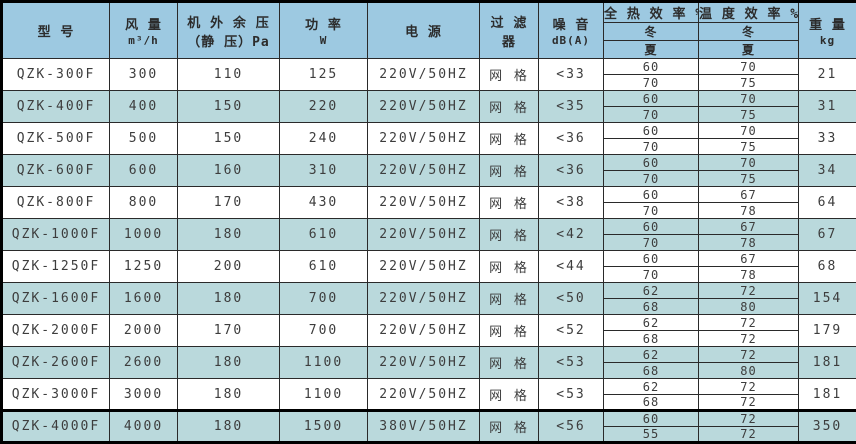 The width and height of the screenshot is (856, 444). What do you see at coordinates (56, 427) in the screenshot?
I see `model-cell: QZK-4000F` at bounding box center [56, 427].